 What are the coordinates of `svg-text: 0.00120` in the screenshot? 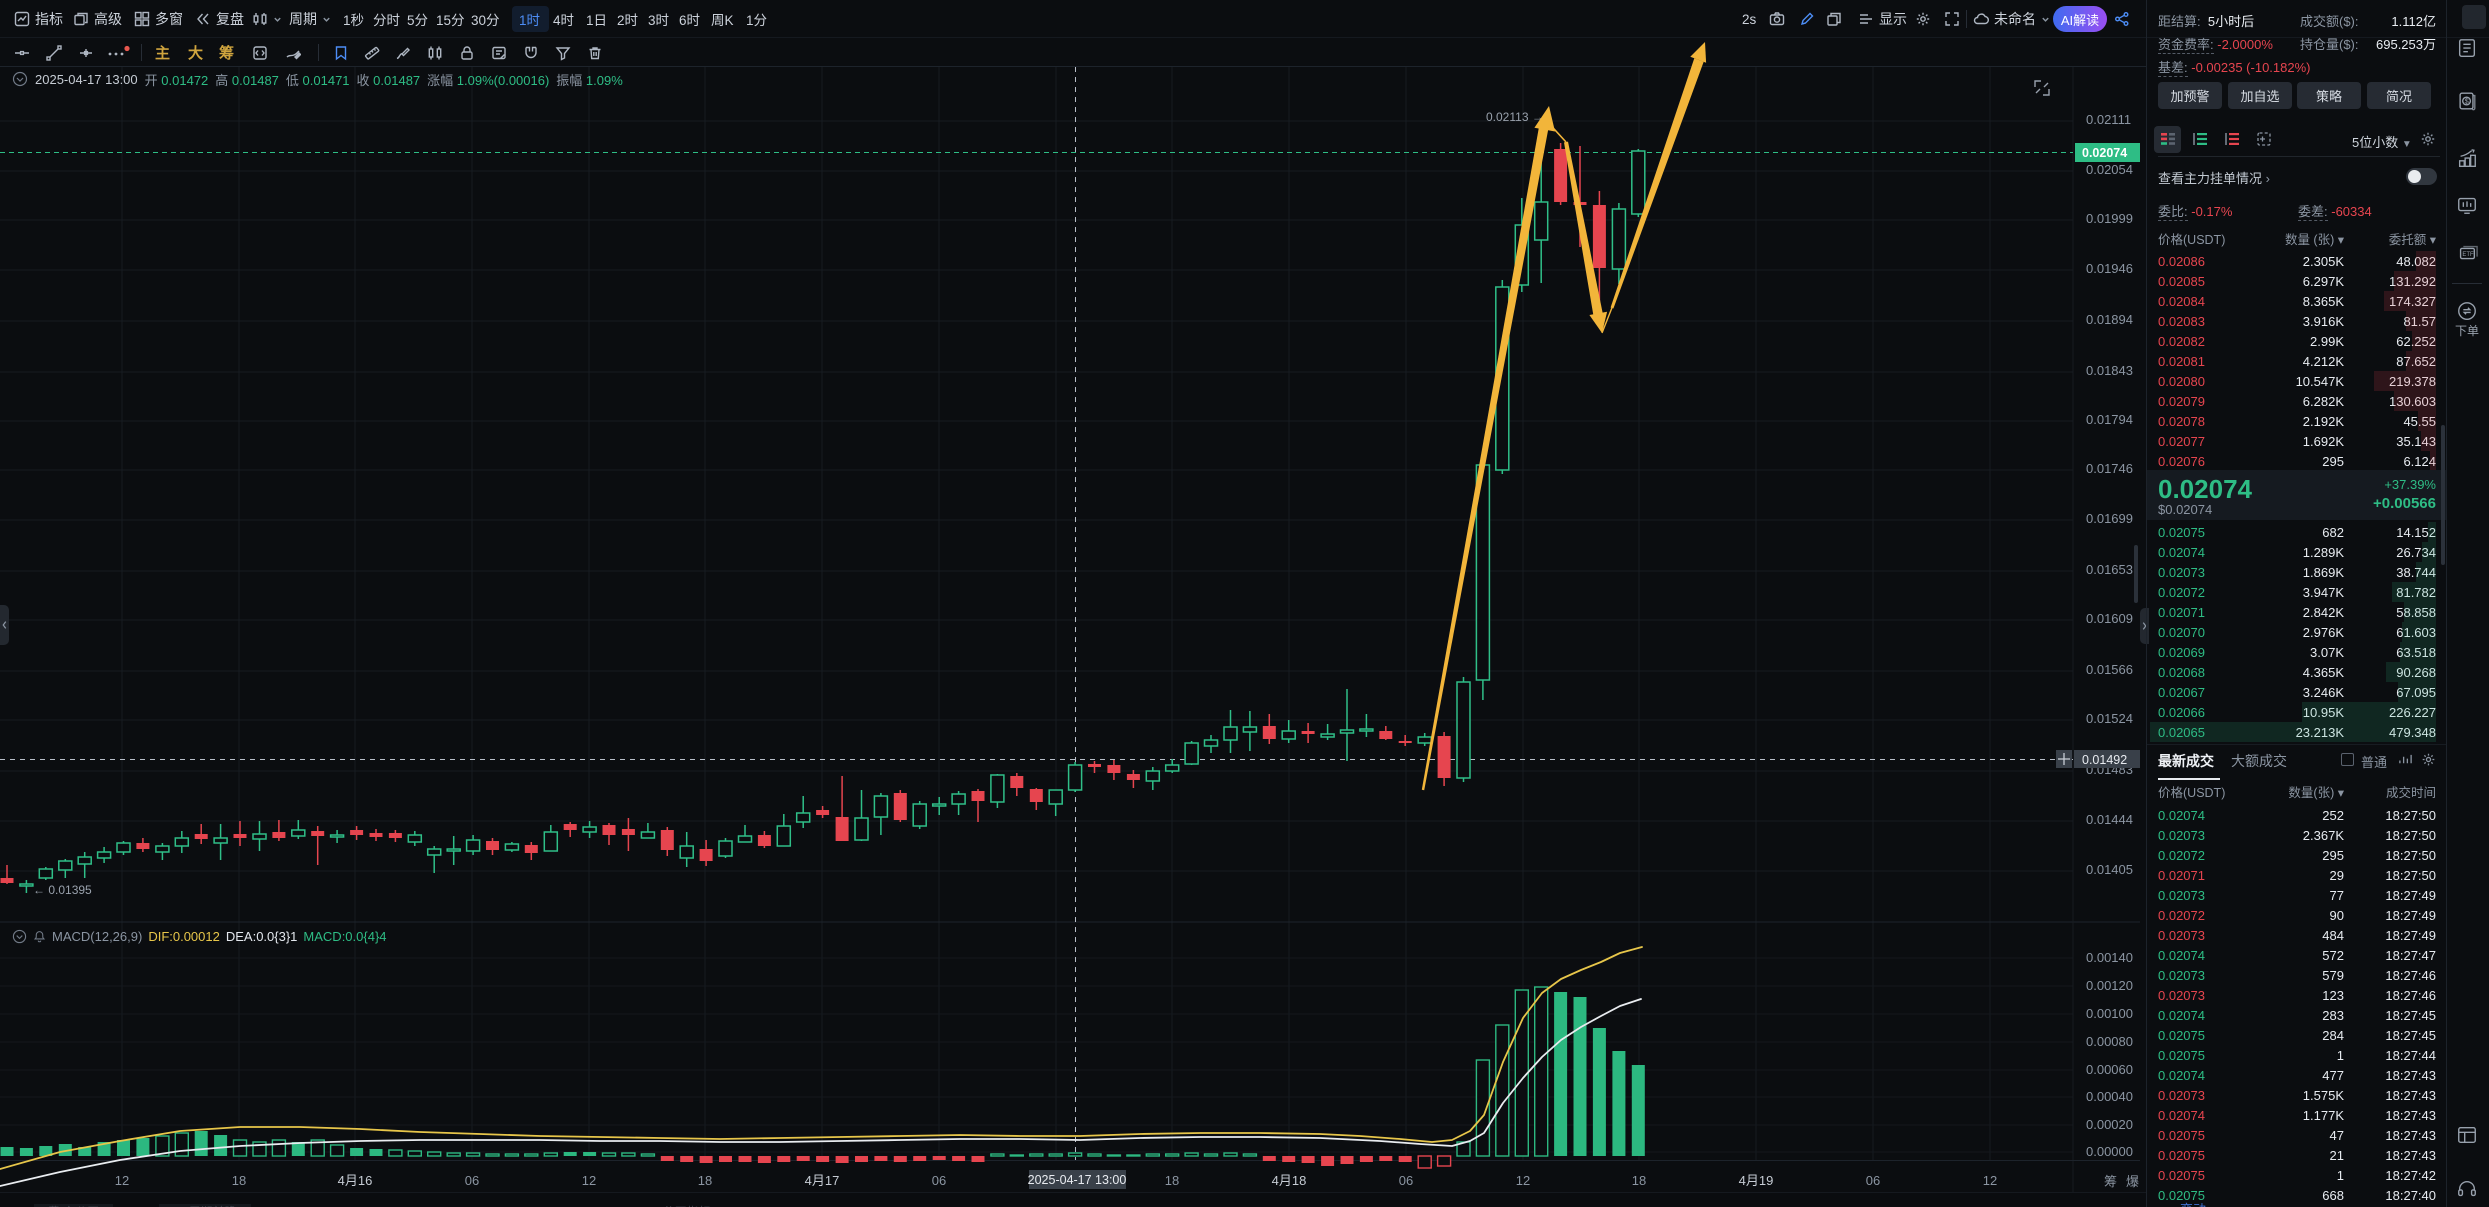 It's located at (2109, 985).